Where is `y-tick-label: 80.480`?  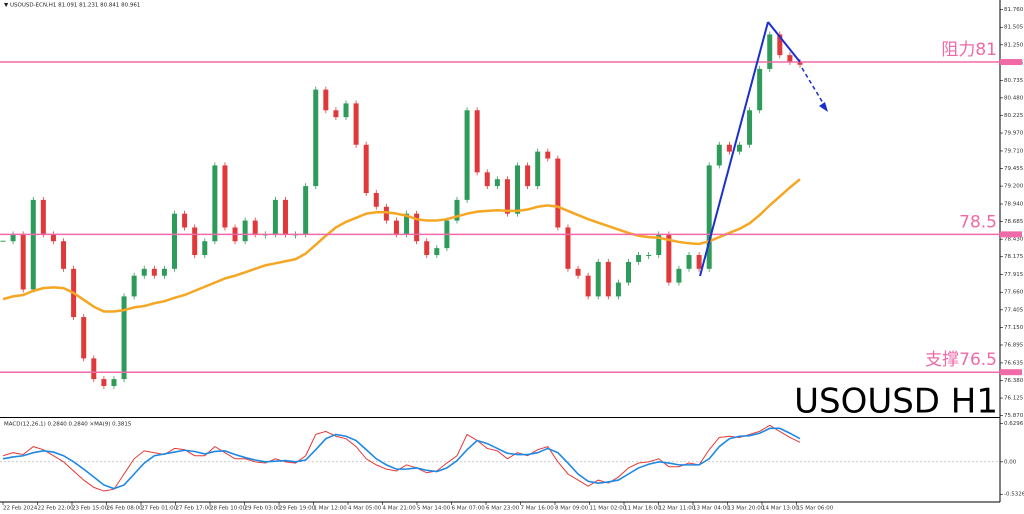
y-tick-label: 80.480 is located at coordinates (1014, 98).